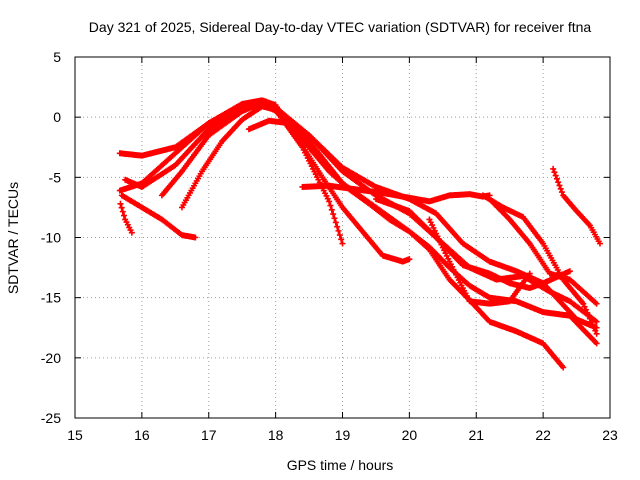 This screenshot has width=640, height=480. I want to click on x-tick-label: 15, so click(75, 435).